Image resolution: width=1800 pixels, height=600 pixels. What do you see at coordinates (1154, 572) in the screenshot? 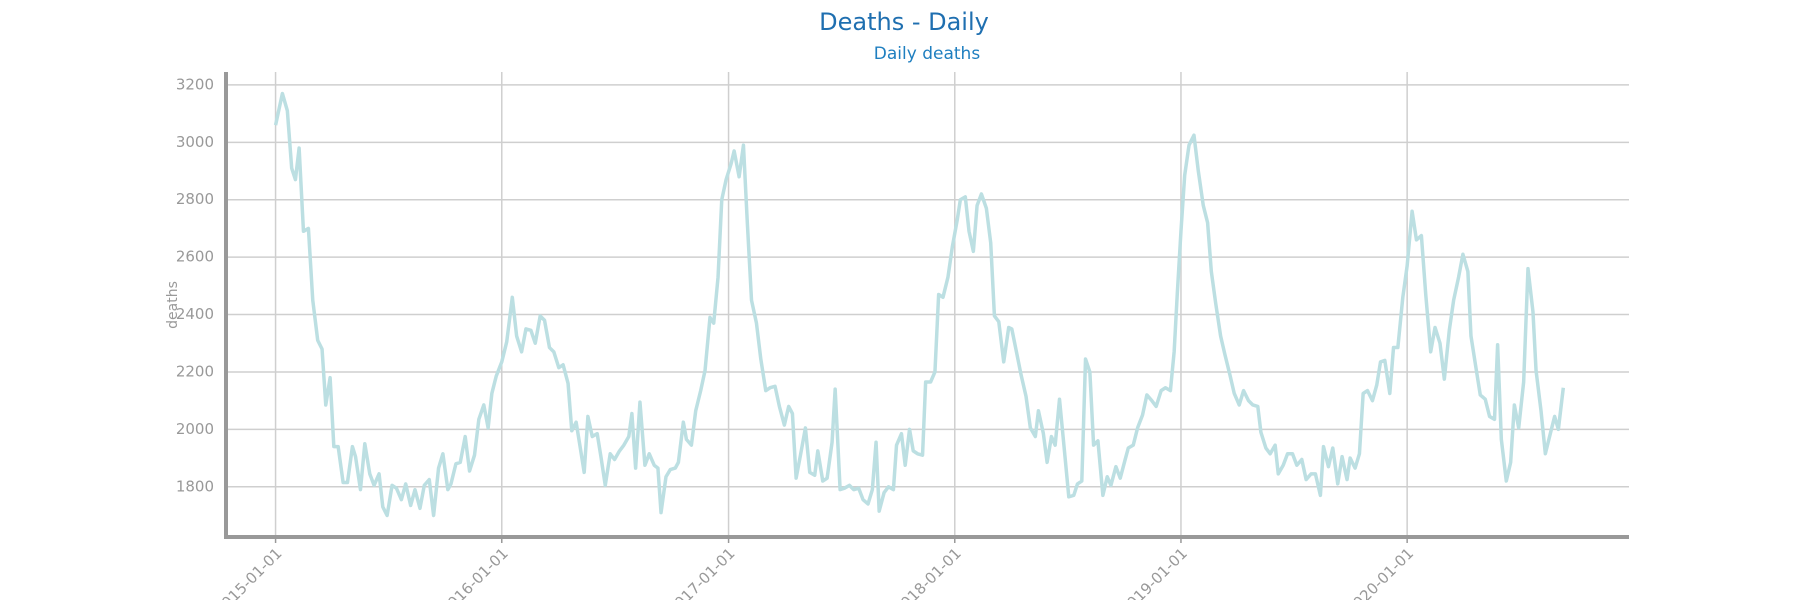
I see `x-tick-label: 2019-01-01` at bounding box center [1154, 572].